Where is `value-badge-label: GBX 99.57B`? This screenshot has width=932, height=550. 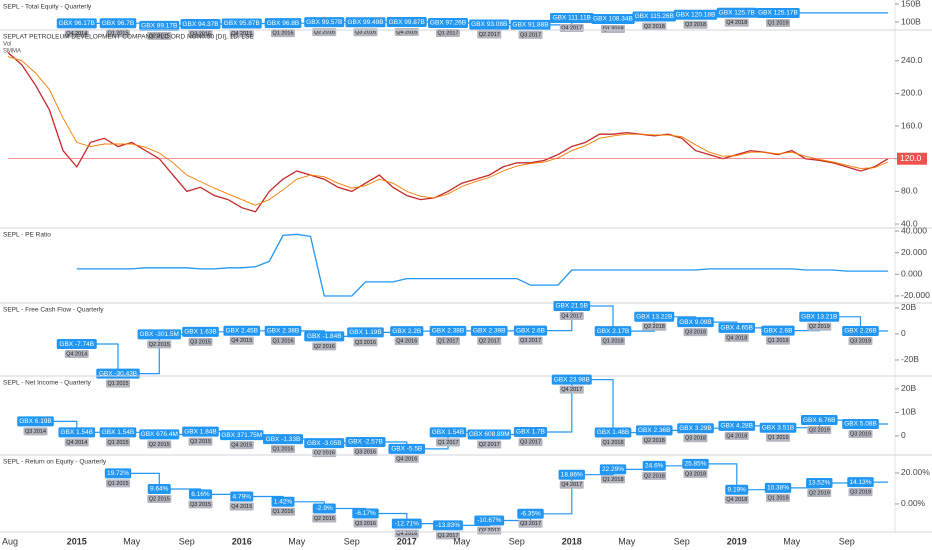
value-badge-label: GBX 99.57B is located at coordinates (324, 22).